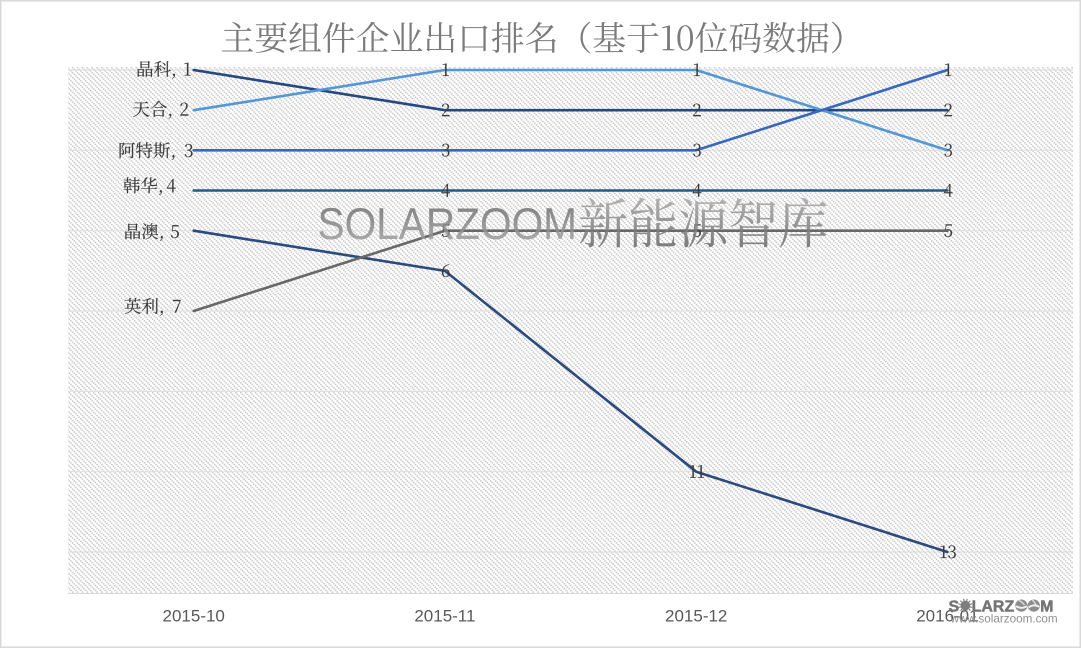 This screenshot has height=648, width=1081. Describe the element at coordinates (993, 607) in the screenshot. I see `svg-text: LARZ` at that location.